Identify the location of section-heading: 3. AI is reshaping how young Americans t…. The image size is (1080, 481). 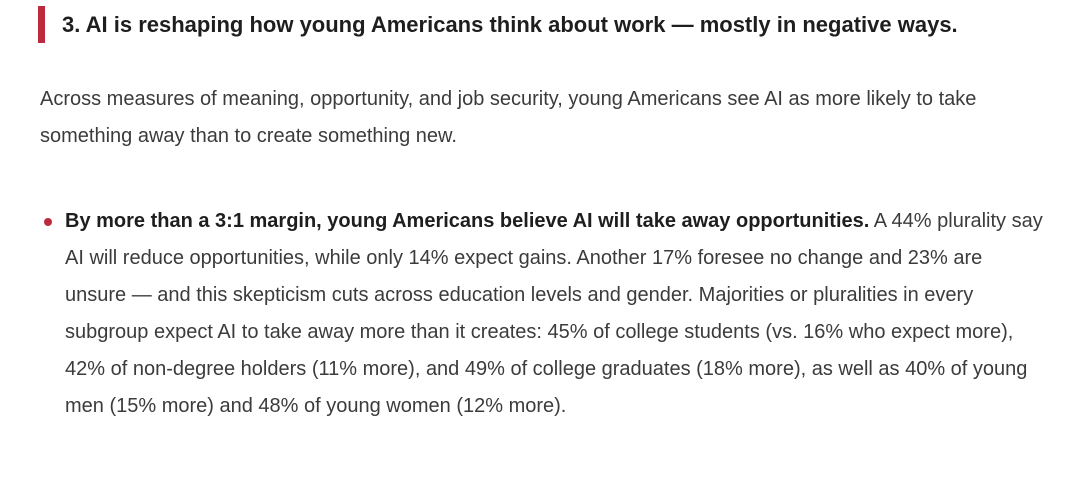
(541, 24).